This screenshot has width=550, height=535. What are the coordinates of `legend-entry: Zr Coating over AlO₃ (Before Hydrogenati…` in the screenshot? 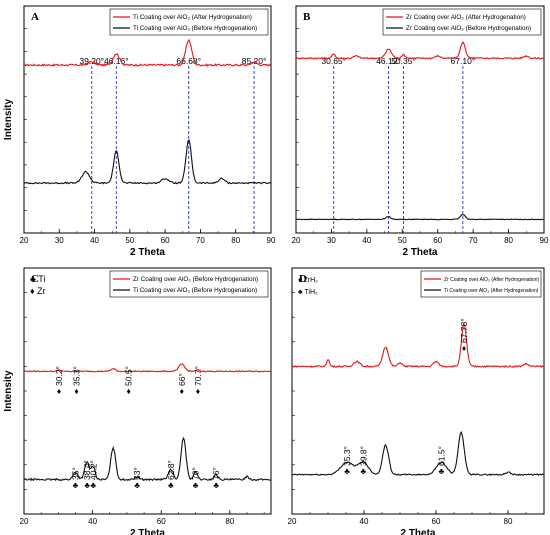 It's located at (468, 28).